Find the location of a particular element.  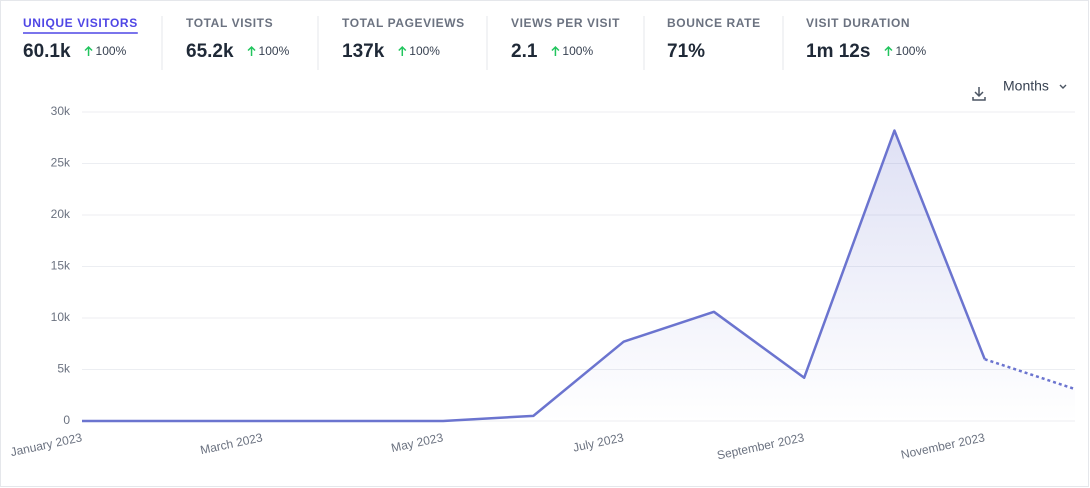

y-tick-label: 0 is located at coordinates (66, 420).